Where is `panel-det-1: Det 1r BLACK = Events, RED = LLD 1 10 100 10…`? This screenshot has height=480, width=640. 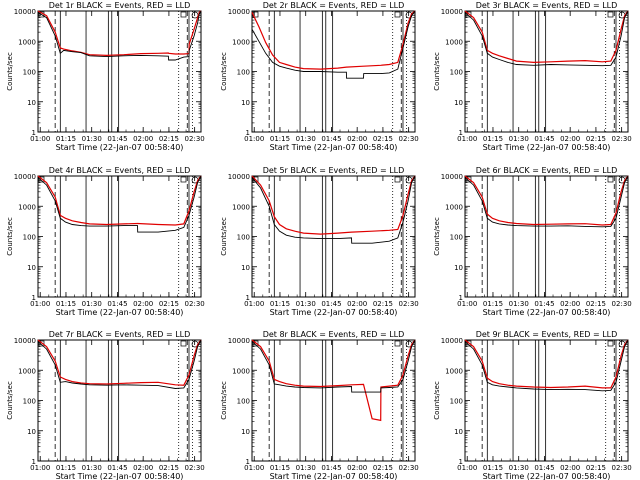
panel-det-1: Det 1r BLACK = Events, RED = LLD 1 10 100 10… is located at coordinates (105, 76).